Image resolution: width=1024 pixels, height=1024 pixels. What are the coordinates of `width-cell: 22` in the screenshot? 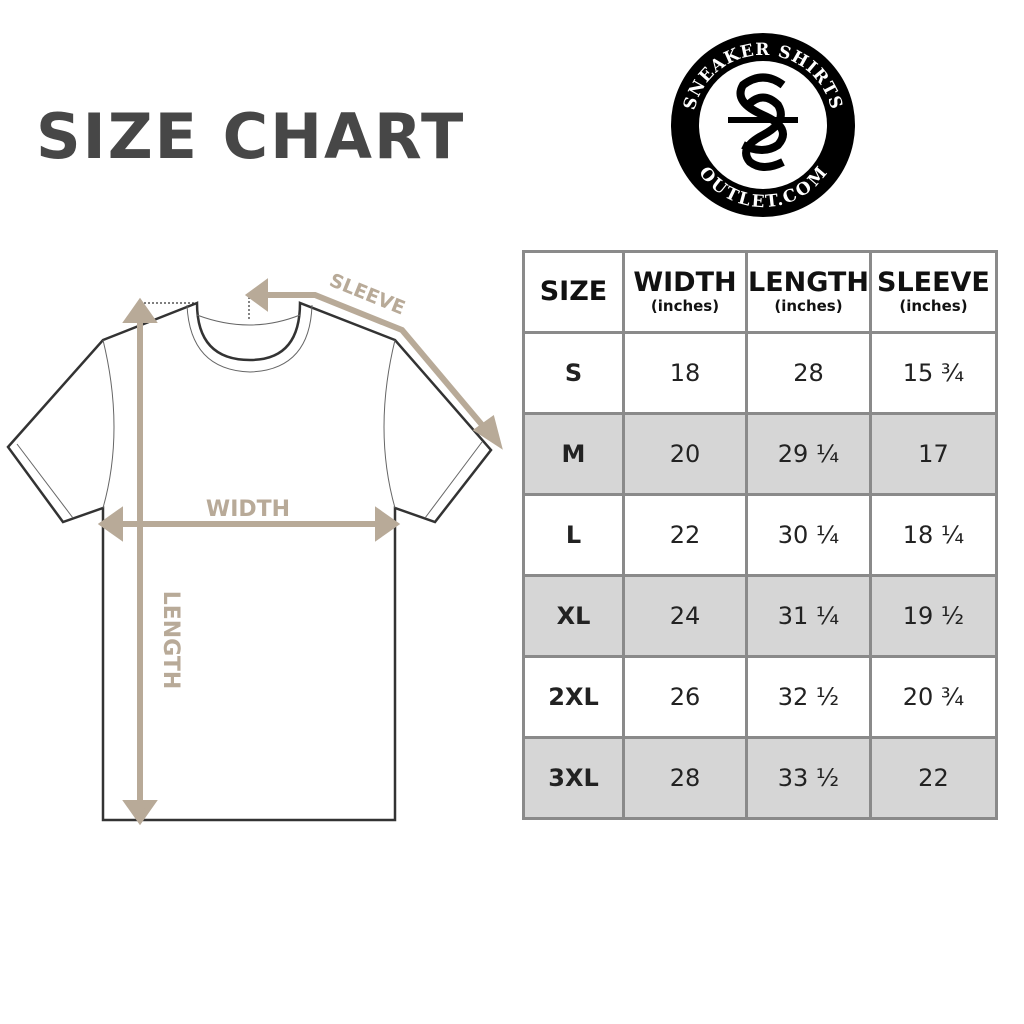 It's located at (685, 535).